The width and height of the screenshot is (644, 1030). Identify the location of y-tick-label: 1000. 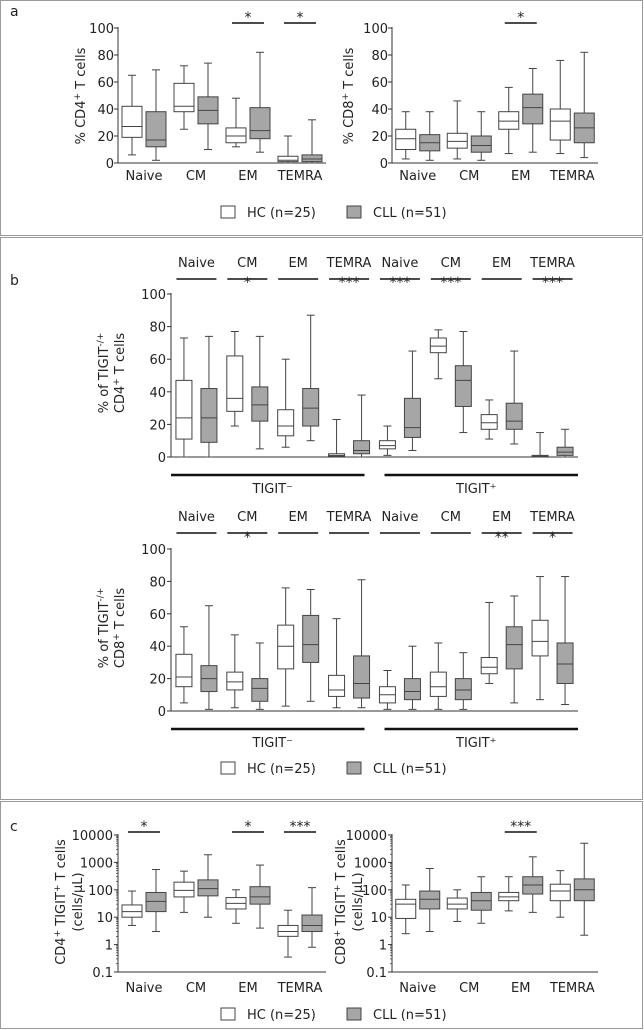
(96, 863).